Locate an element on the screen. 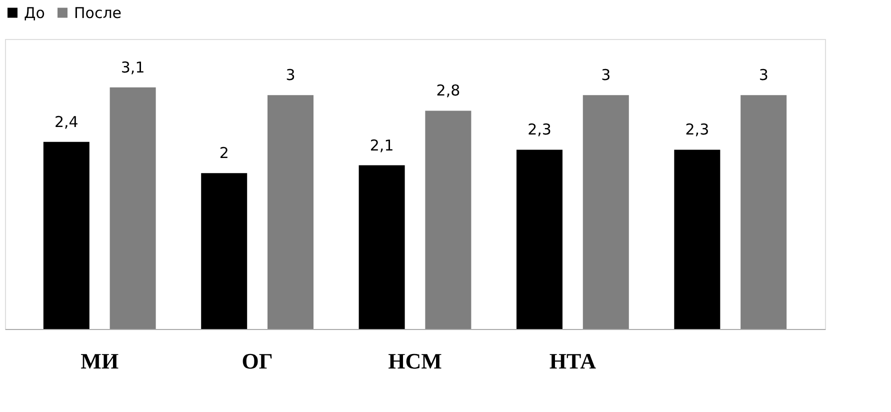 The width and height of the screenshot is (891, 412). legend-label: До is located at coordinates (34, 13).